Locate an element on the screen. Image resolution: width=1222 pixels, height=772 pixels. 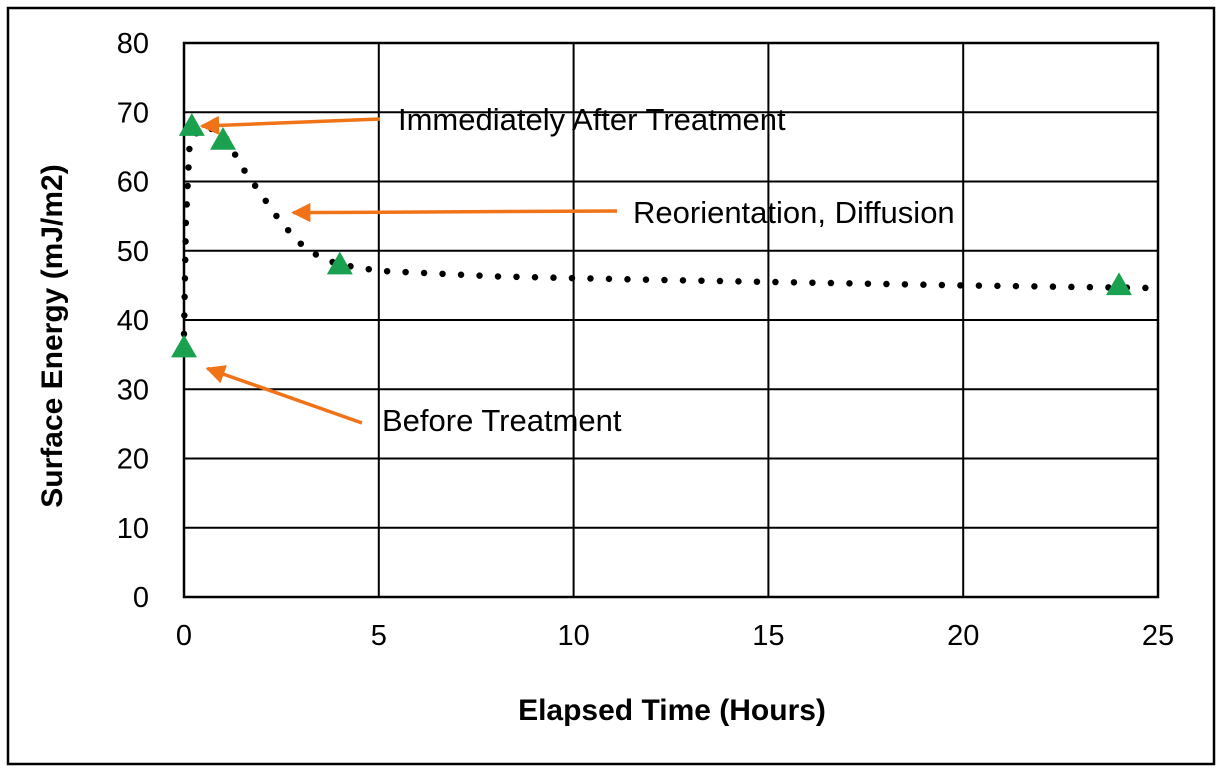
x-tick-label-10: 10 is located at coordinates (573, 636).